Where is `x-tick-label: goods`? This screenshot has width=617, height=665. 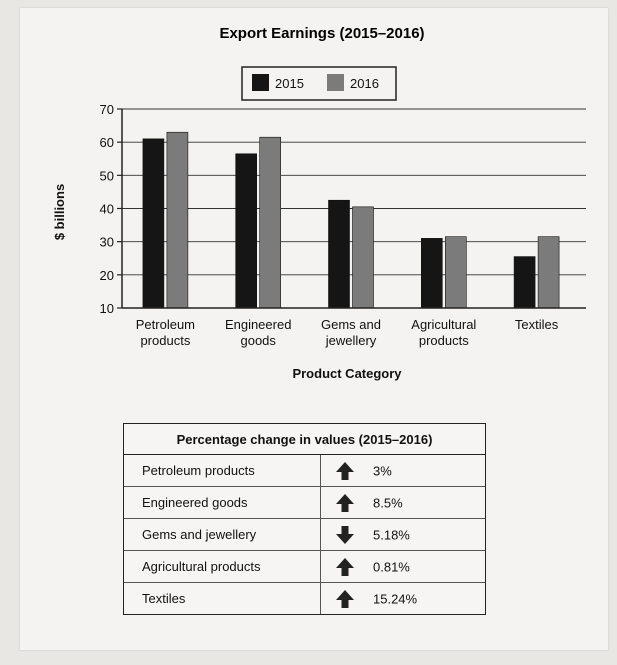
x-tick-label: goods is located at coordinates (258, 340).